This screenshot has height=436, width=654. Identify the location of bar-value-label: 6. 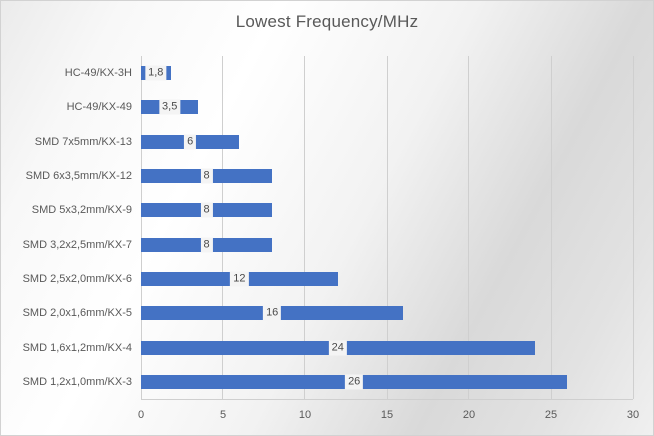
(190, 142).